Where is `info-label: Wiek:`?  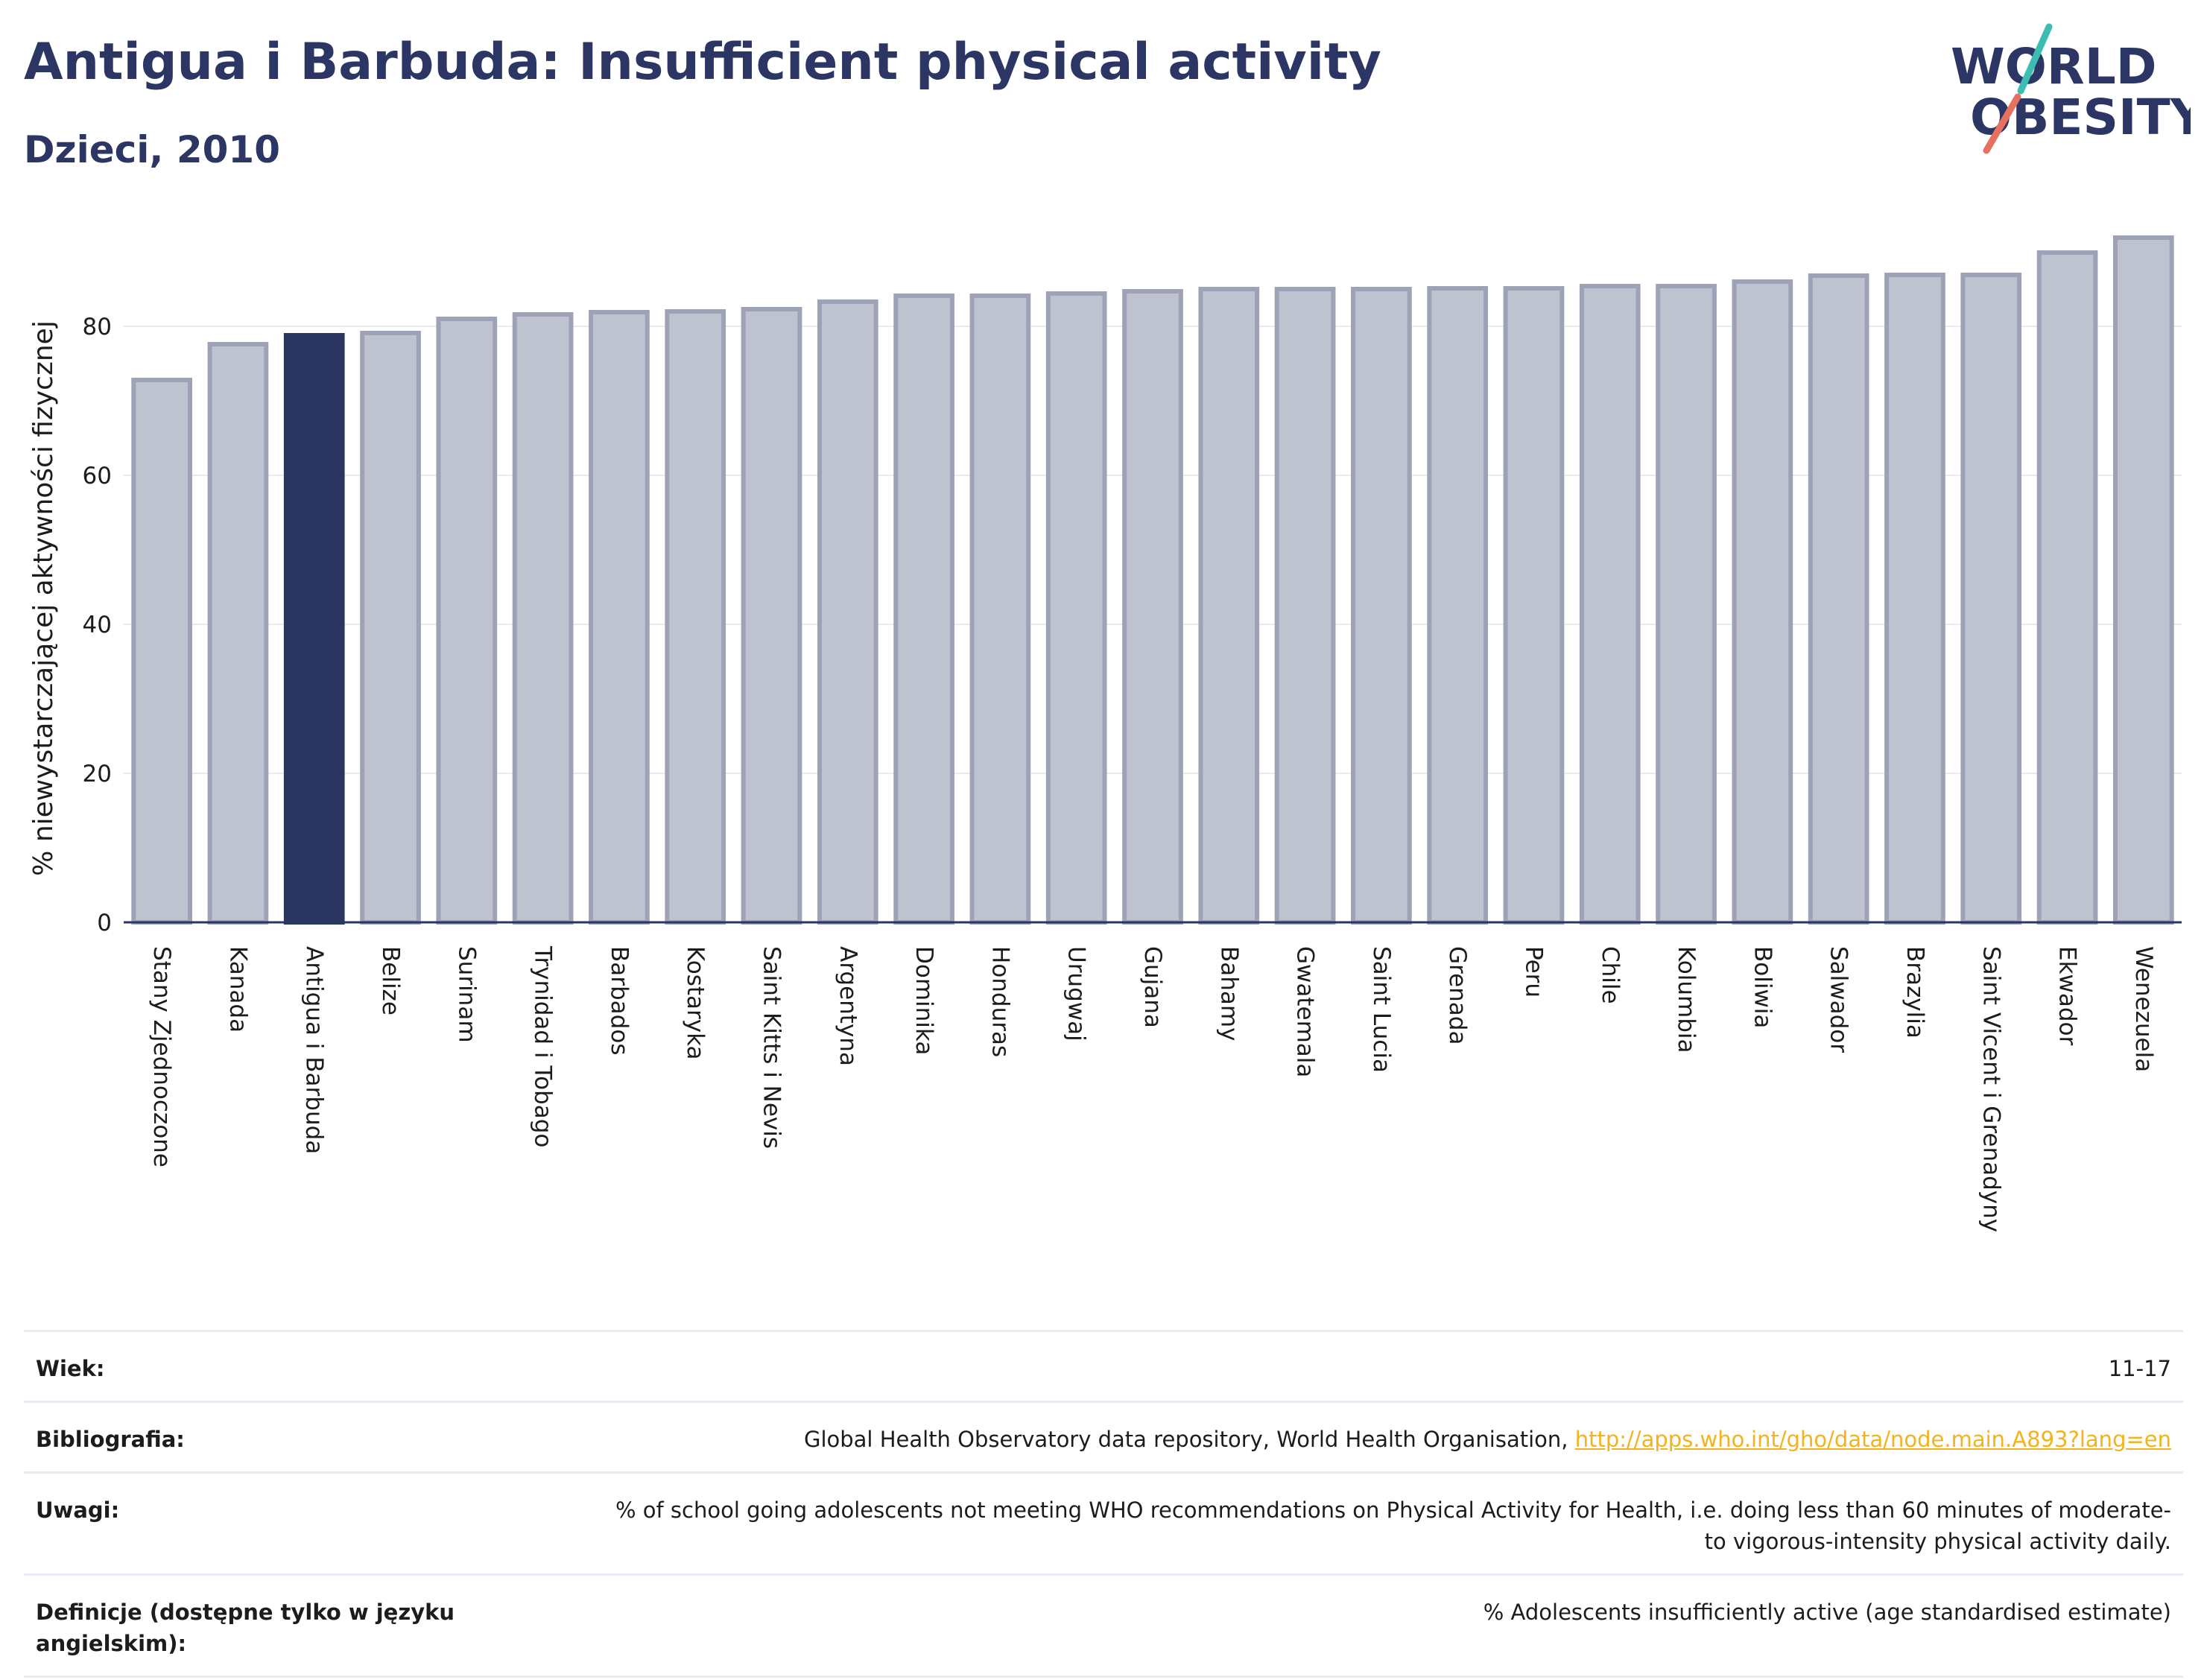 info-label: Wiek: is located at coordinates (70, 1368).